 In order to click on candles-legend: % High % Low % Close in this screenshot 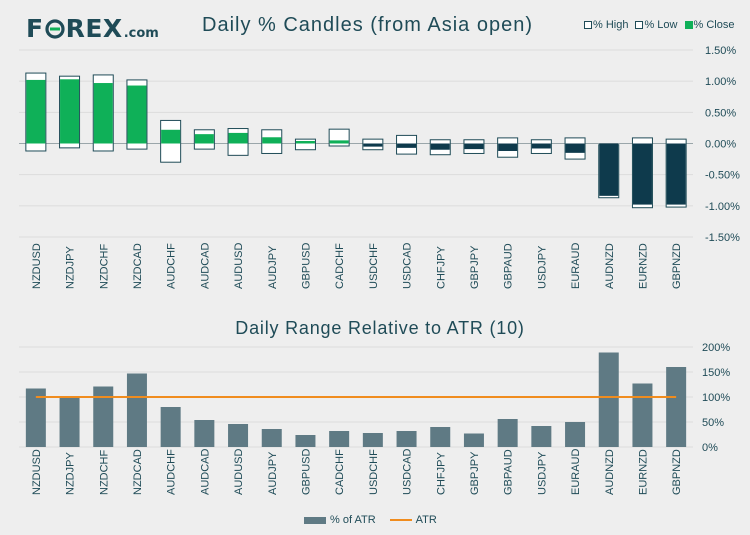, I will do `click(659, 25)`.